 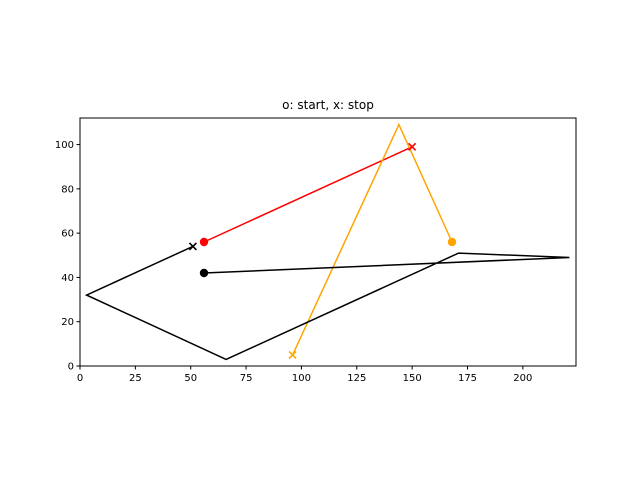 What do you see at coordinates (64, 145) in the screenshot?
I see `y-tick-label: 100` at bounding box center [64, 145].